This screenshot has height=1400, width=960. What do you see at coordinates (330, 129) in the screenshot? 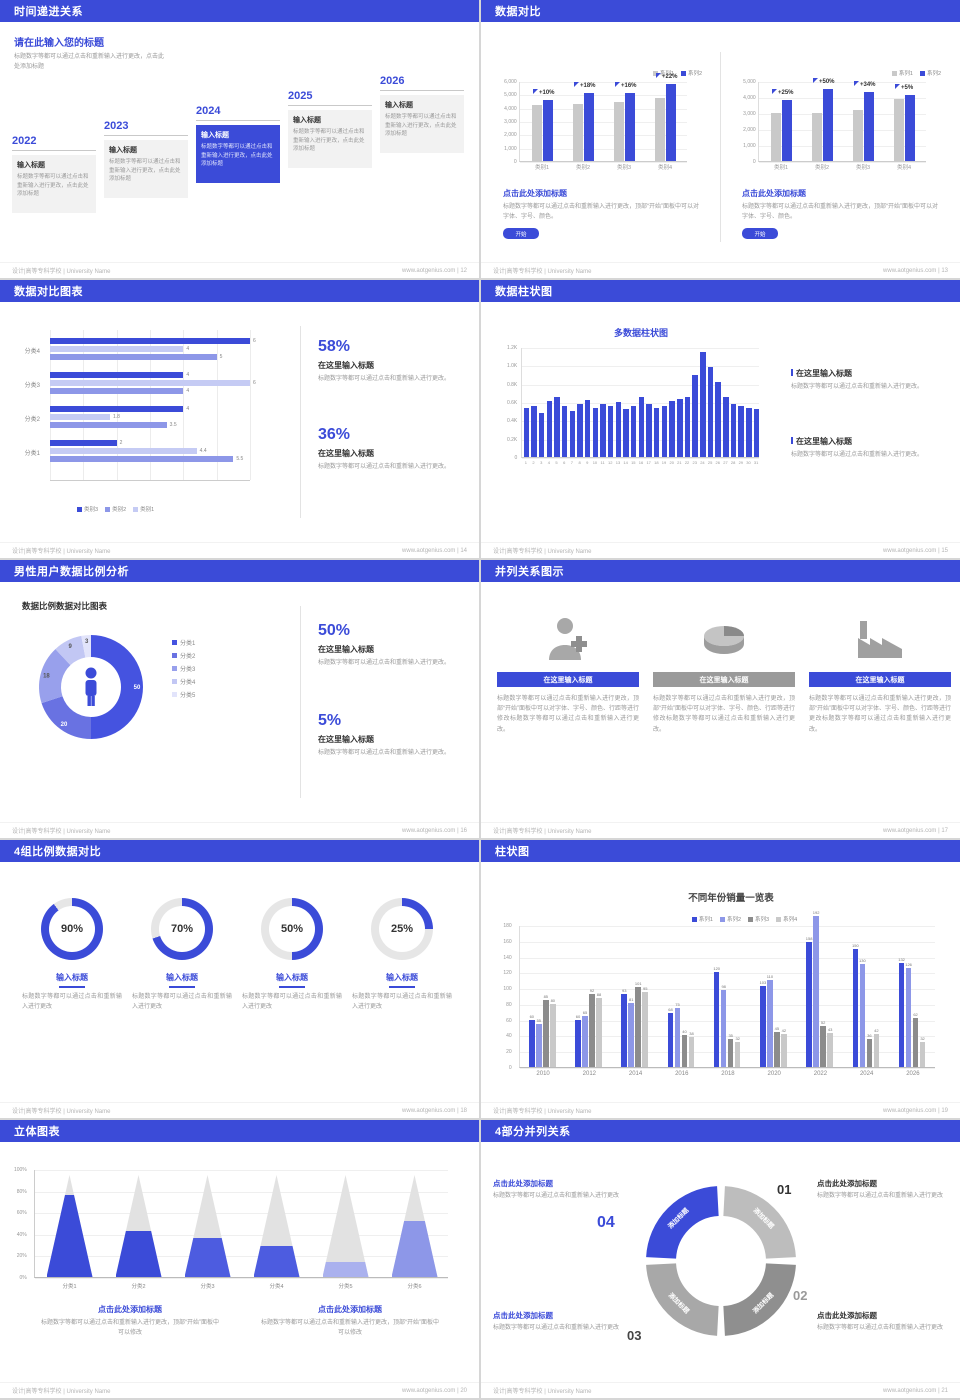
I see `timeline-item-2025: 2025 输入标题 标题数字等都可以通过点击和重新输入进行更改，点击此处添加标题` at bounding box center [330, 129].